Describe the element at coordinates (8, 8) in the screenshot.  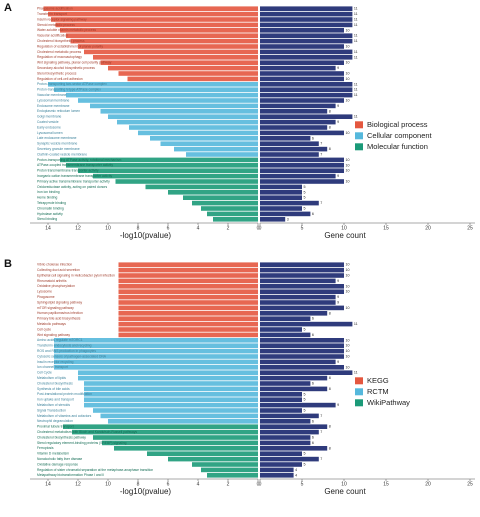
I see `panel-label: A` at that location.